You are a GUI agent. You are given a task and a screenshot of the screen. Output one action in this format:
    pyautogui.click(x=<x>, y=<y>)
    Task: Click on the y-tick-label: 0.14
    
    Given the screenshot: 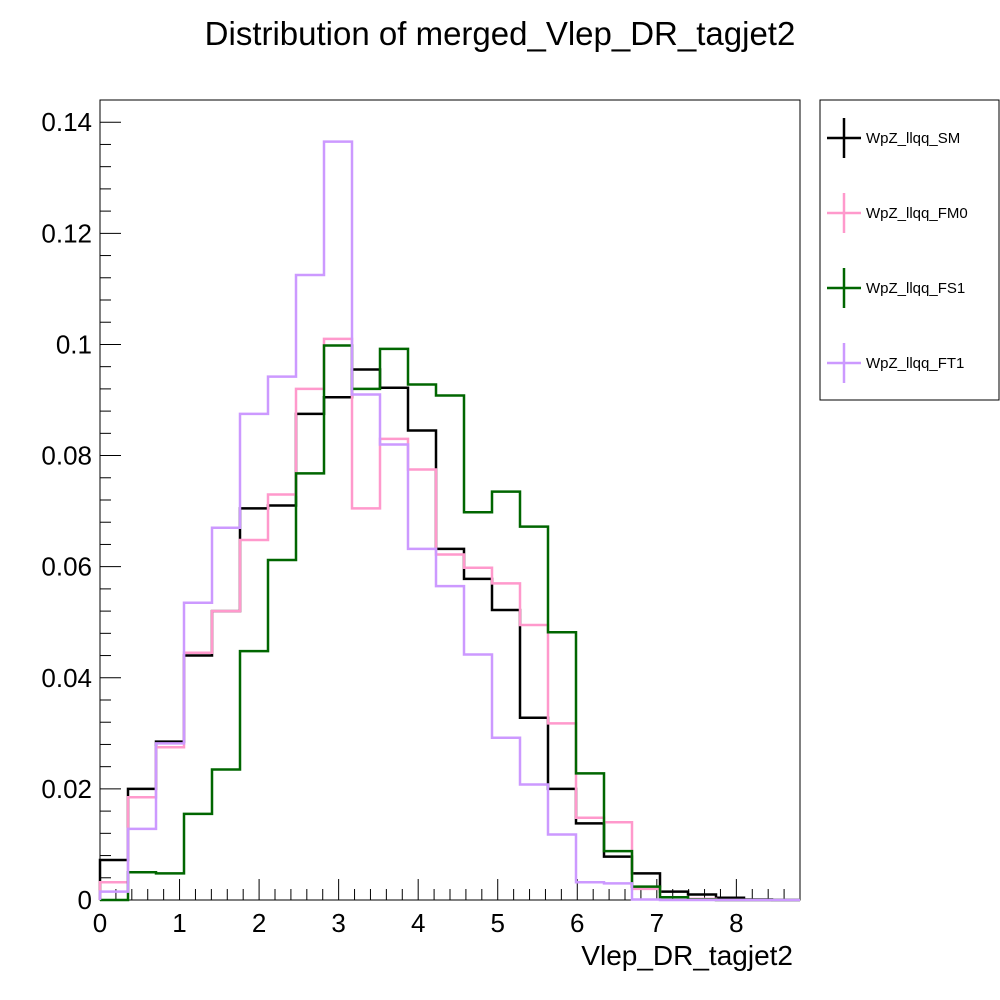 What is the action you would take?
    pyautogui.click(x=66, y=122)
    